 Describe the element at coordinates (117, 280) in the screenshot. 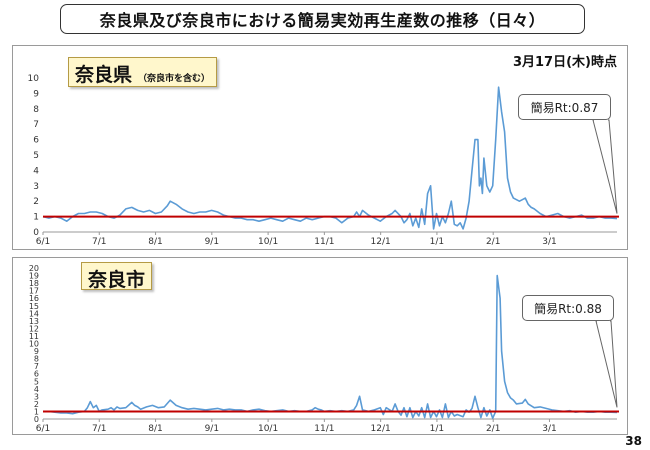

I see `chart-label-main: 奈良市` at that location.